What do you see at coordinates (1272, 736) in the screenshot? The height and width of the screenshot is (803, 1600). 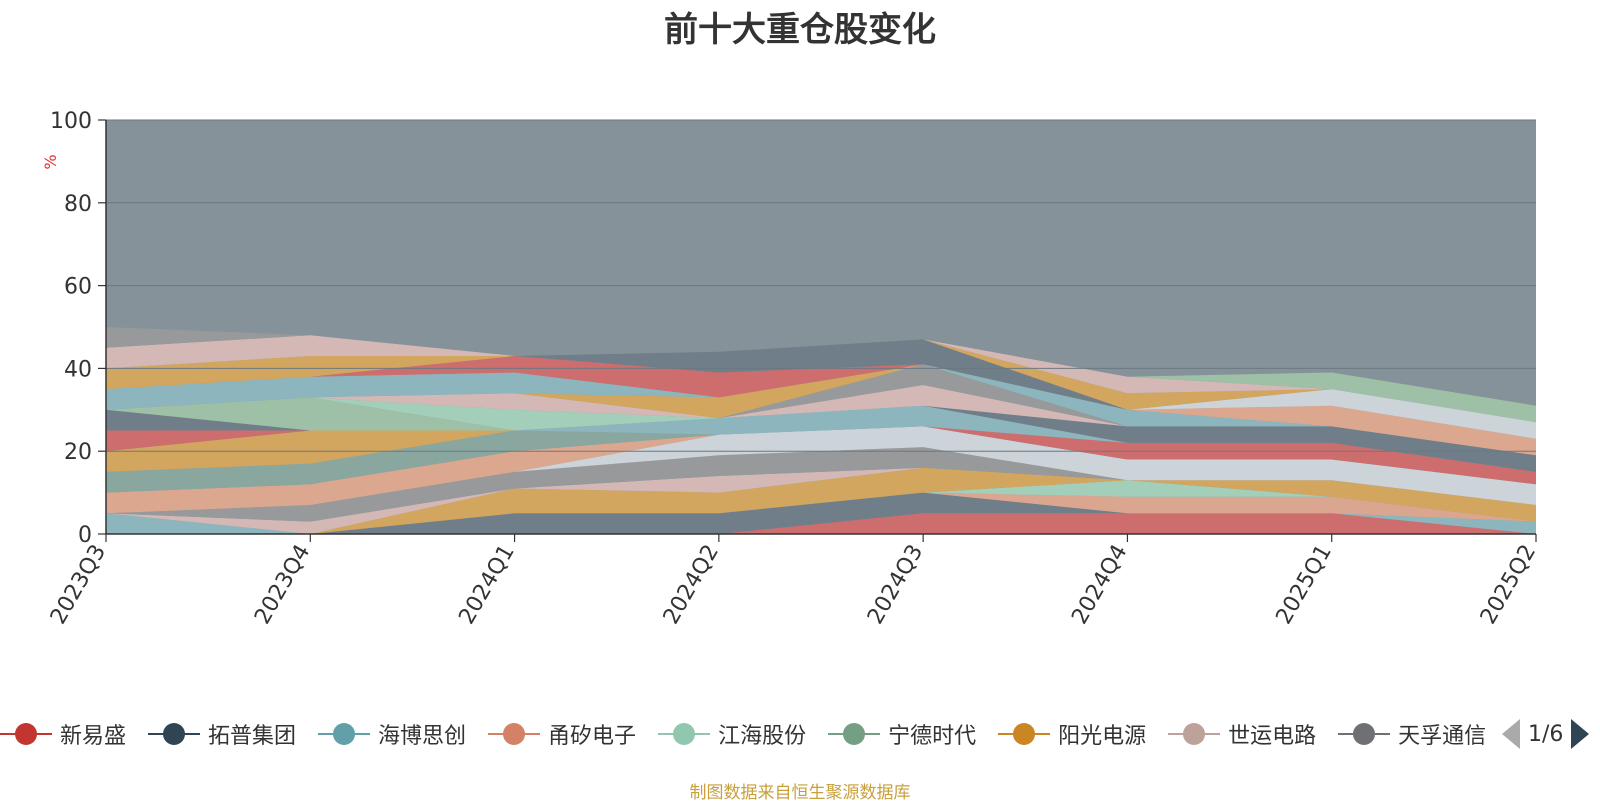 I see `legend-label: 世运电路` at bounding box center [1272, 736].